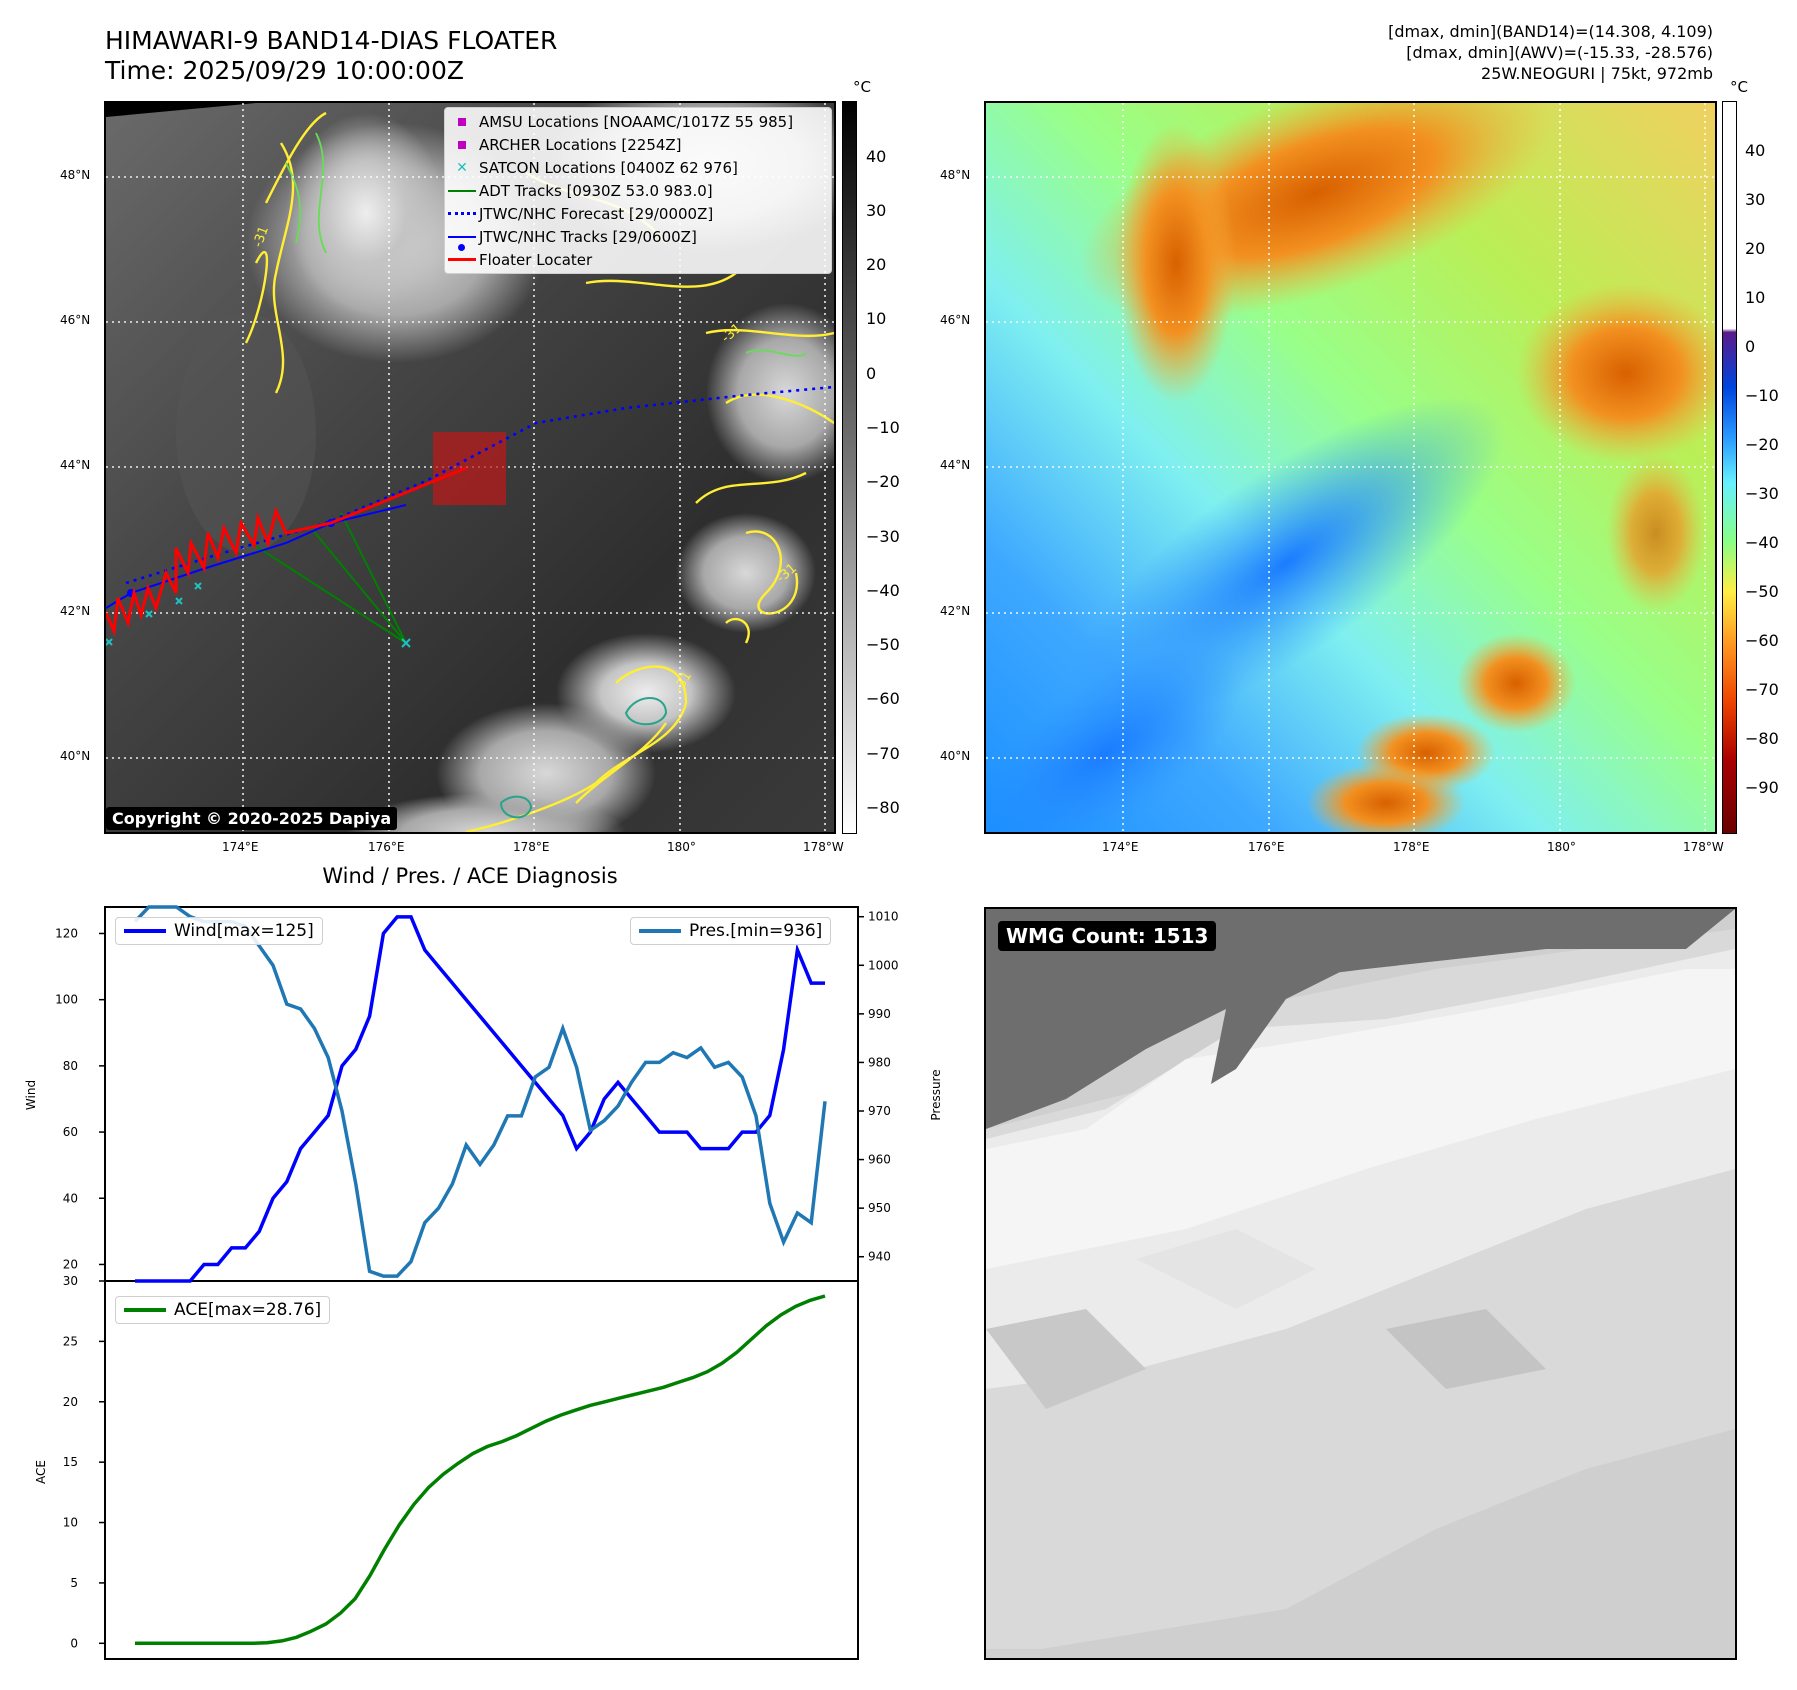 This screenshot has width=1797, height=1690. Describe the element at coordinates (462, 167) in the screenshot. I see `x-marker-icon: ✕` at that location.